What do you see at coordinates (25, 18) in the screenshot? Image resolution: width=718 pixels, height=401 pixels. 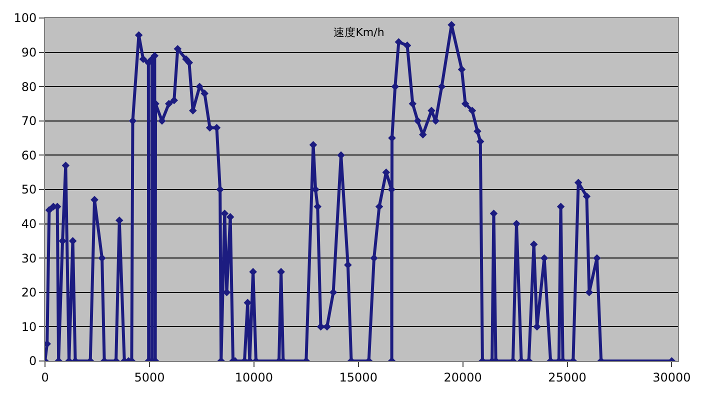 I see `y-tick-label: 100` at bounding box center [25, 18].